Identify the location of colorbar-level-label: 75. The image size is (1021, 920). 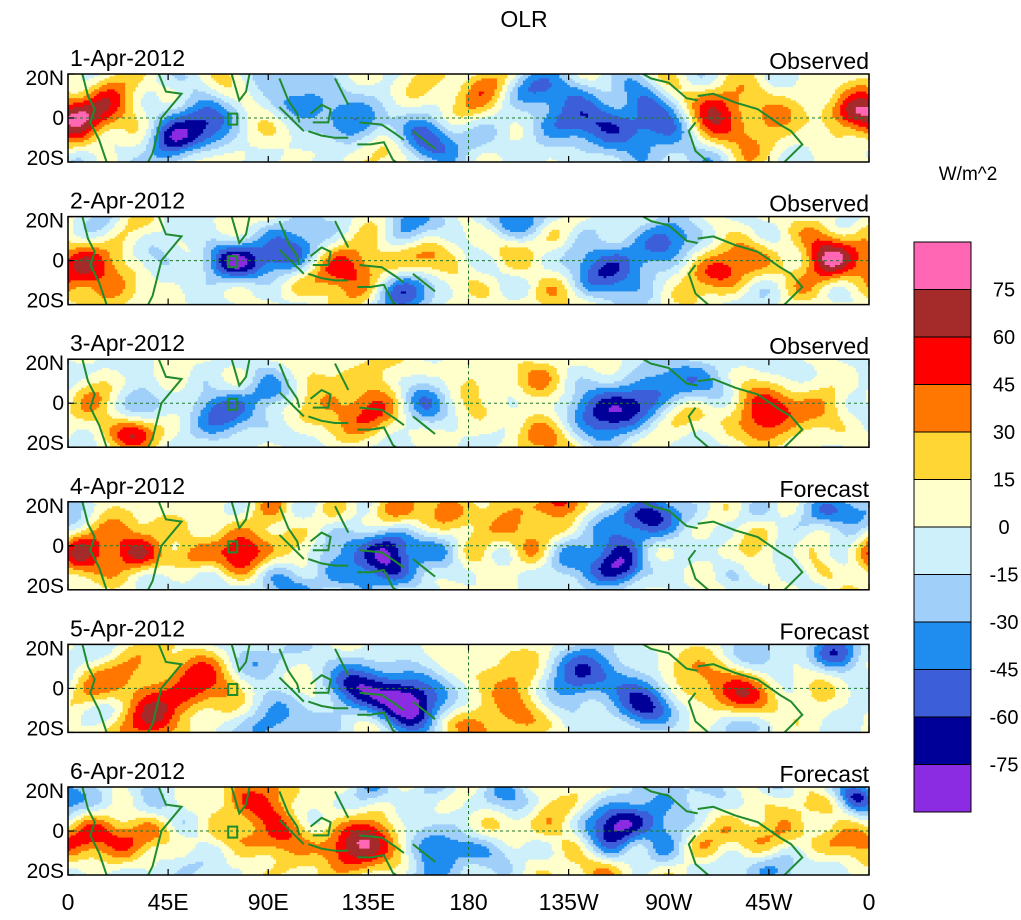
(1004, 291).